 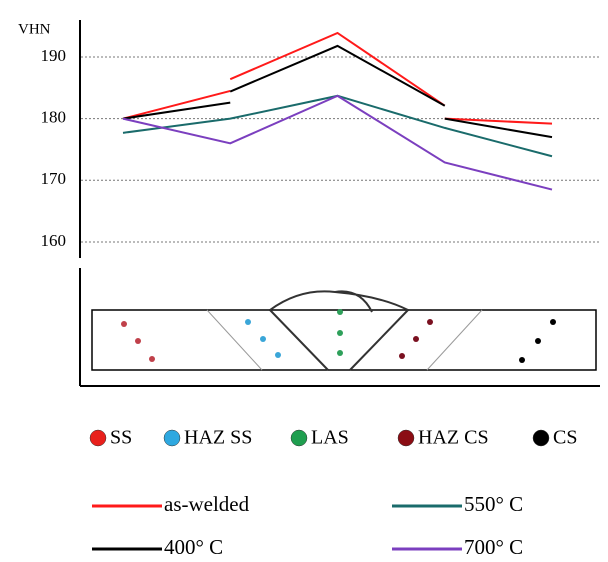 What do you see at coordinates (493, 547) in the screenshot?
I see `legend-label: 700° C` at bounding box center [493, 547].